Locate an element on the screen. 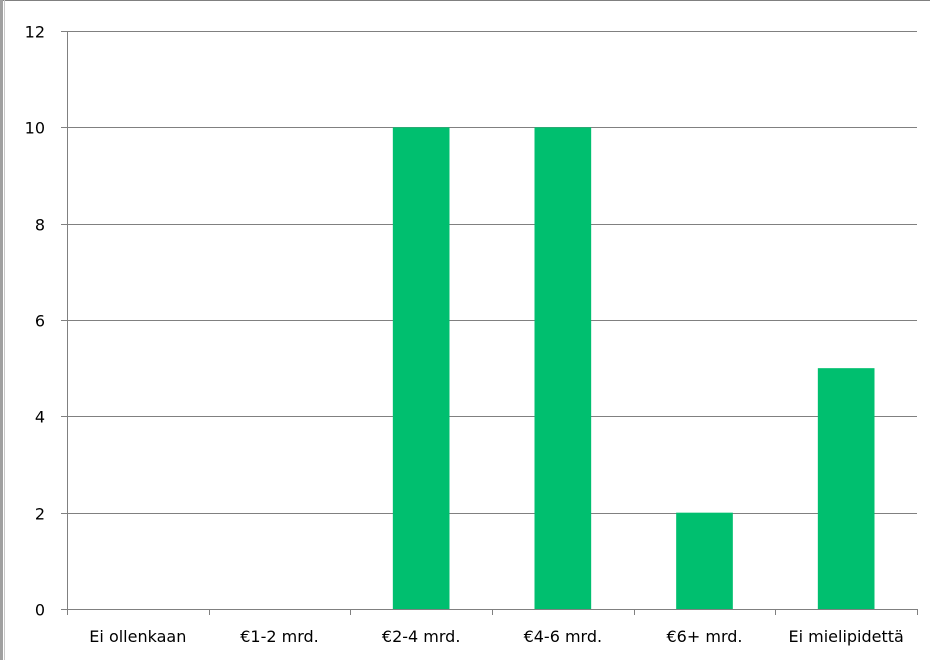 The width and height of the screenshot is (930, 660). x-tick-label: €1-2 mrd. is located at coordinates (279, 636).